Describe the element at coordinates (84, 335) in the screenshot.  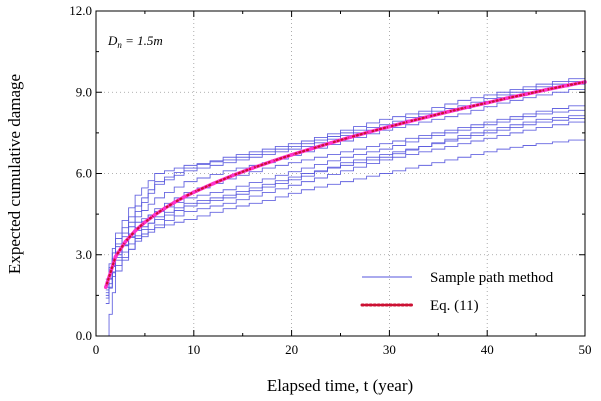
I see `y-tick-label: 0.0` at that location.